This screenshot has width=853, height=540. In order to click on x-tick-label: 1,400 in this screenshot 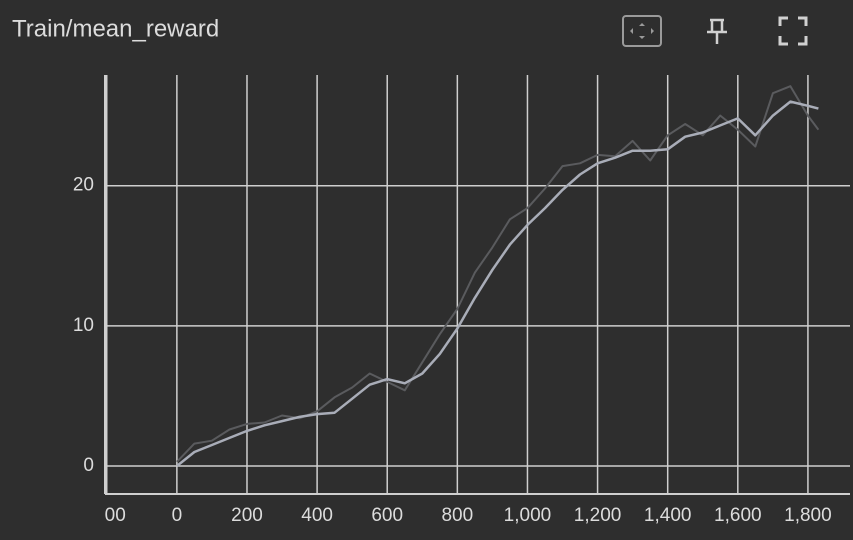, I will do `click(668, 515)`.